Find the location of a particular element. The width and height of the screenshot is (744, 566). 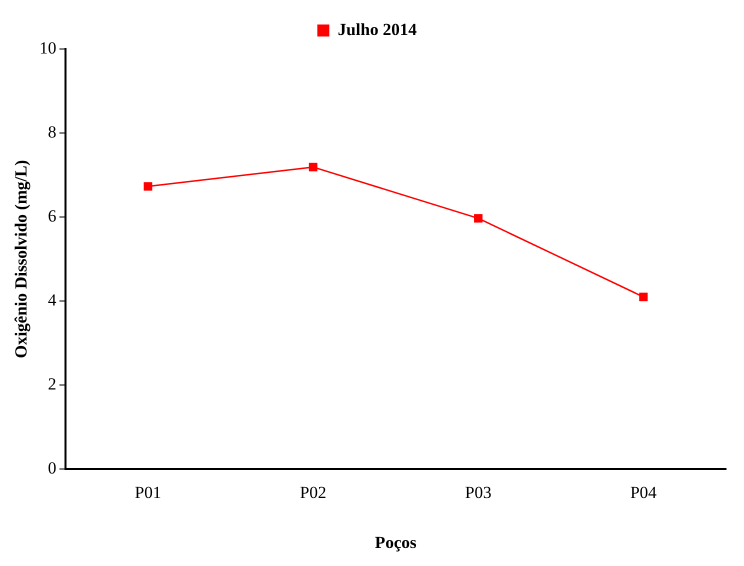

y-tick-label: 2 is located at coordinates (52, 384).